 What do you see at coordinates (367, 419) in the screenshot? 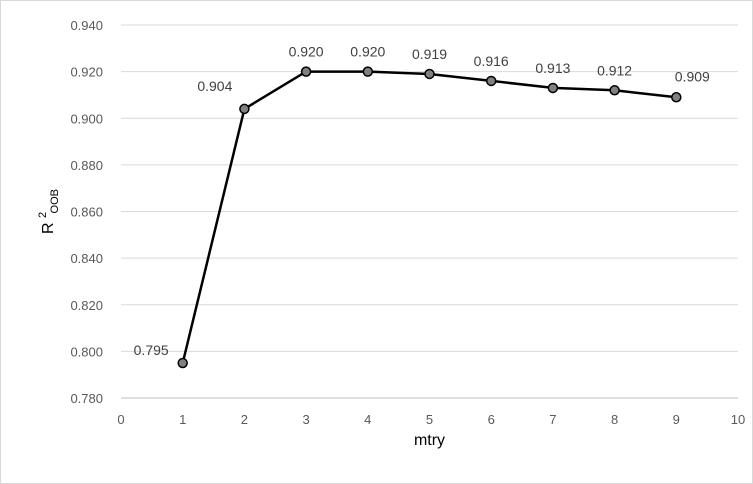
I see `x-tick-label: 4` at bounding box center [367, 419].